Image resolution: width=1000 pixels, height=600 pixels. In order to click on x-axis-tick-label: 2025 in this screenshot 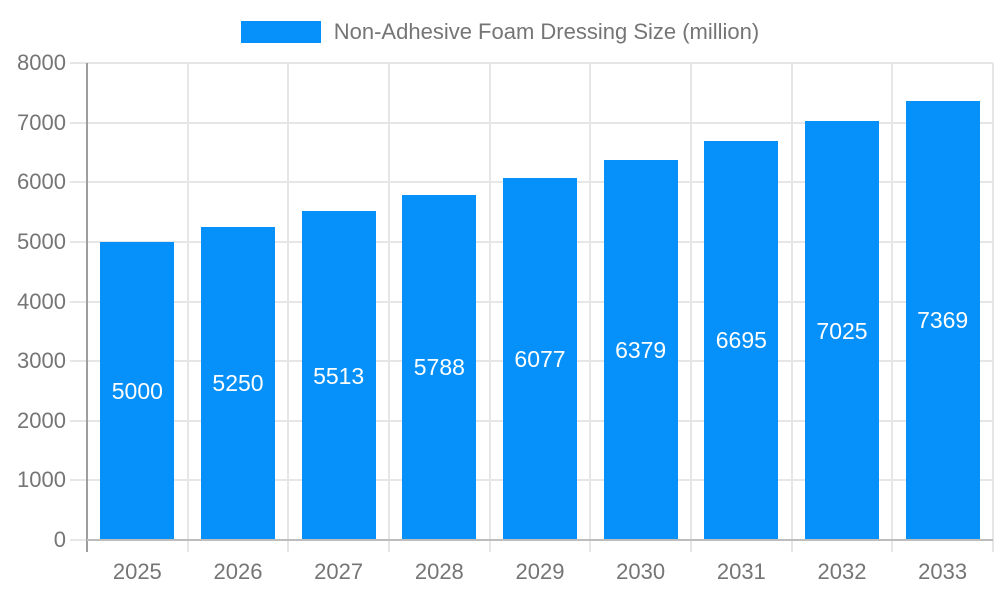, I will do `click(137, 571)`.